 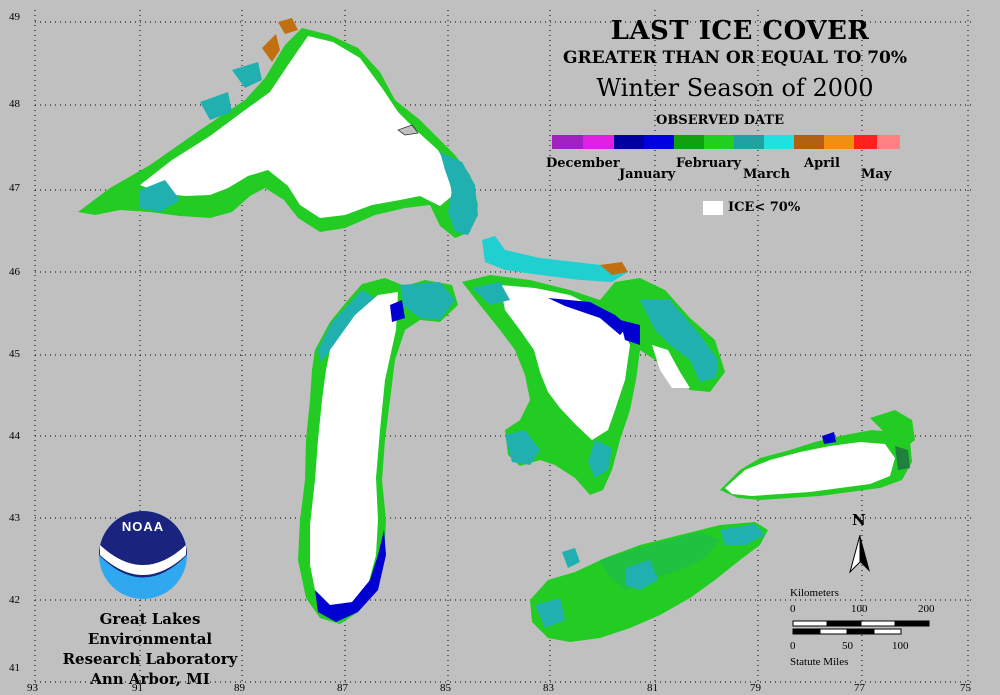 What do you see at coordinates (143, 526) in the screenshot?
I see `noaa-logo-text: NOAA` at bounding box center [143, 526].